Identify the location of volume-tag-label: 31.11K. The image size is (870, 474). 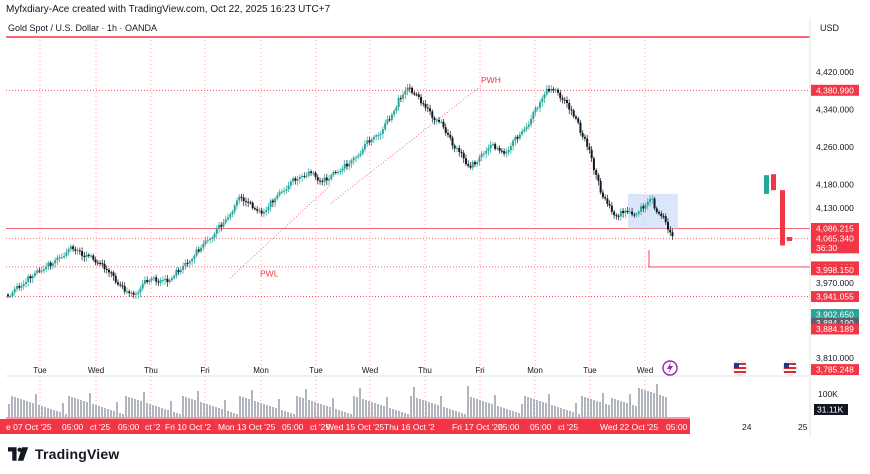
(830, 410).